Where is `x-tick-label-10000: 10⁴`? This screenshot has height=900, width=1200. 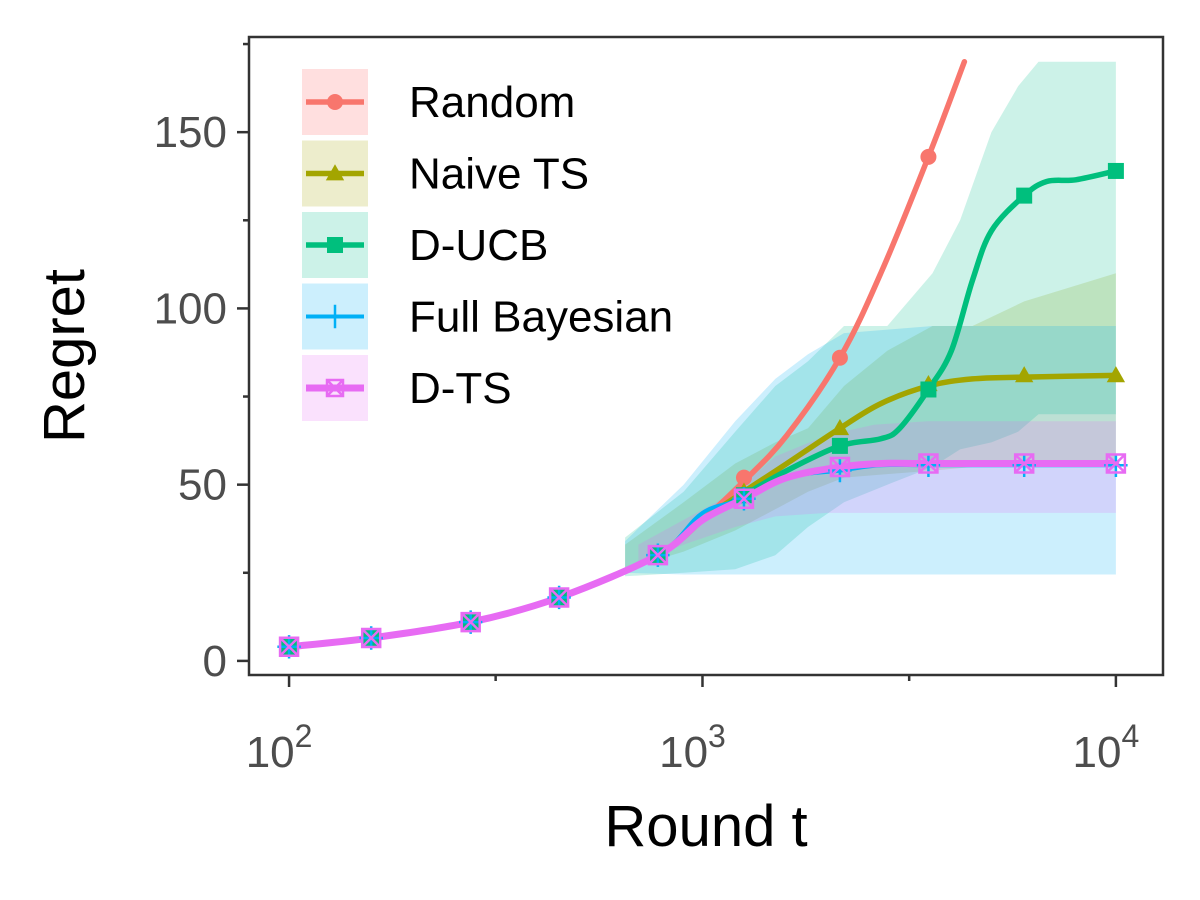
x-tick-label-10000: 10⁴ is located at coordinates (1106, 747).